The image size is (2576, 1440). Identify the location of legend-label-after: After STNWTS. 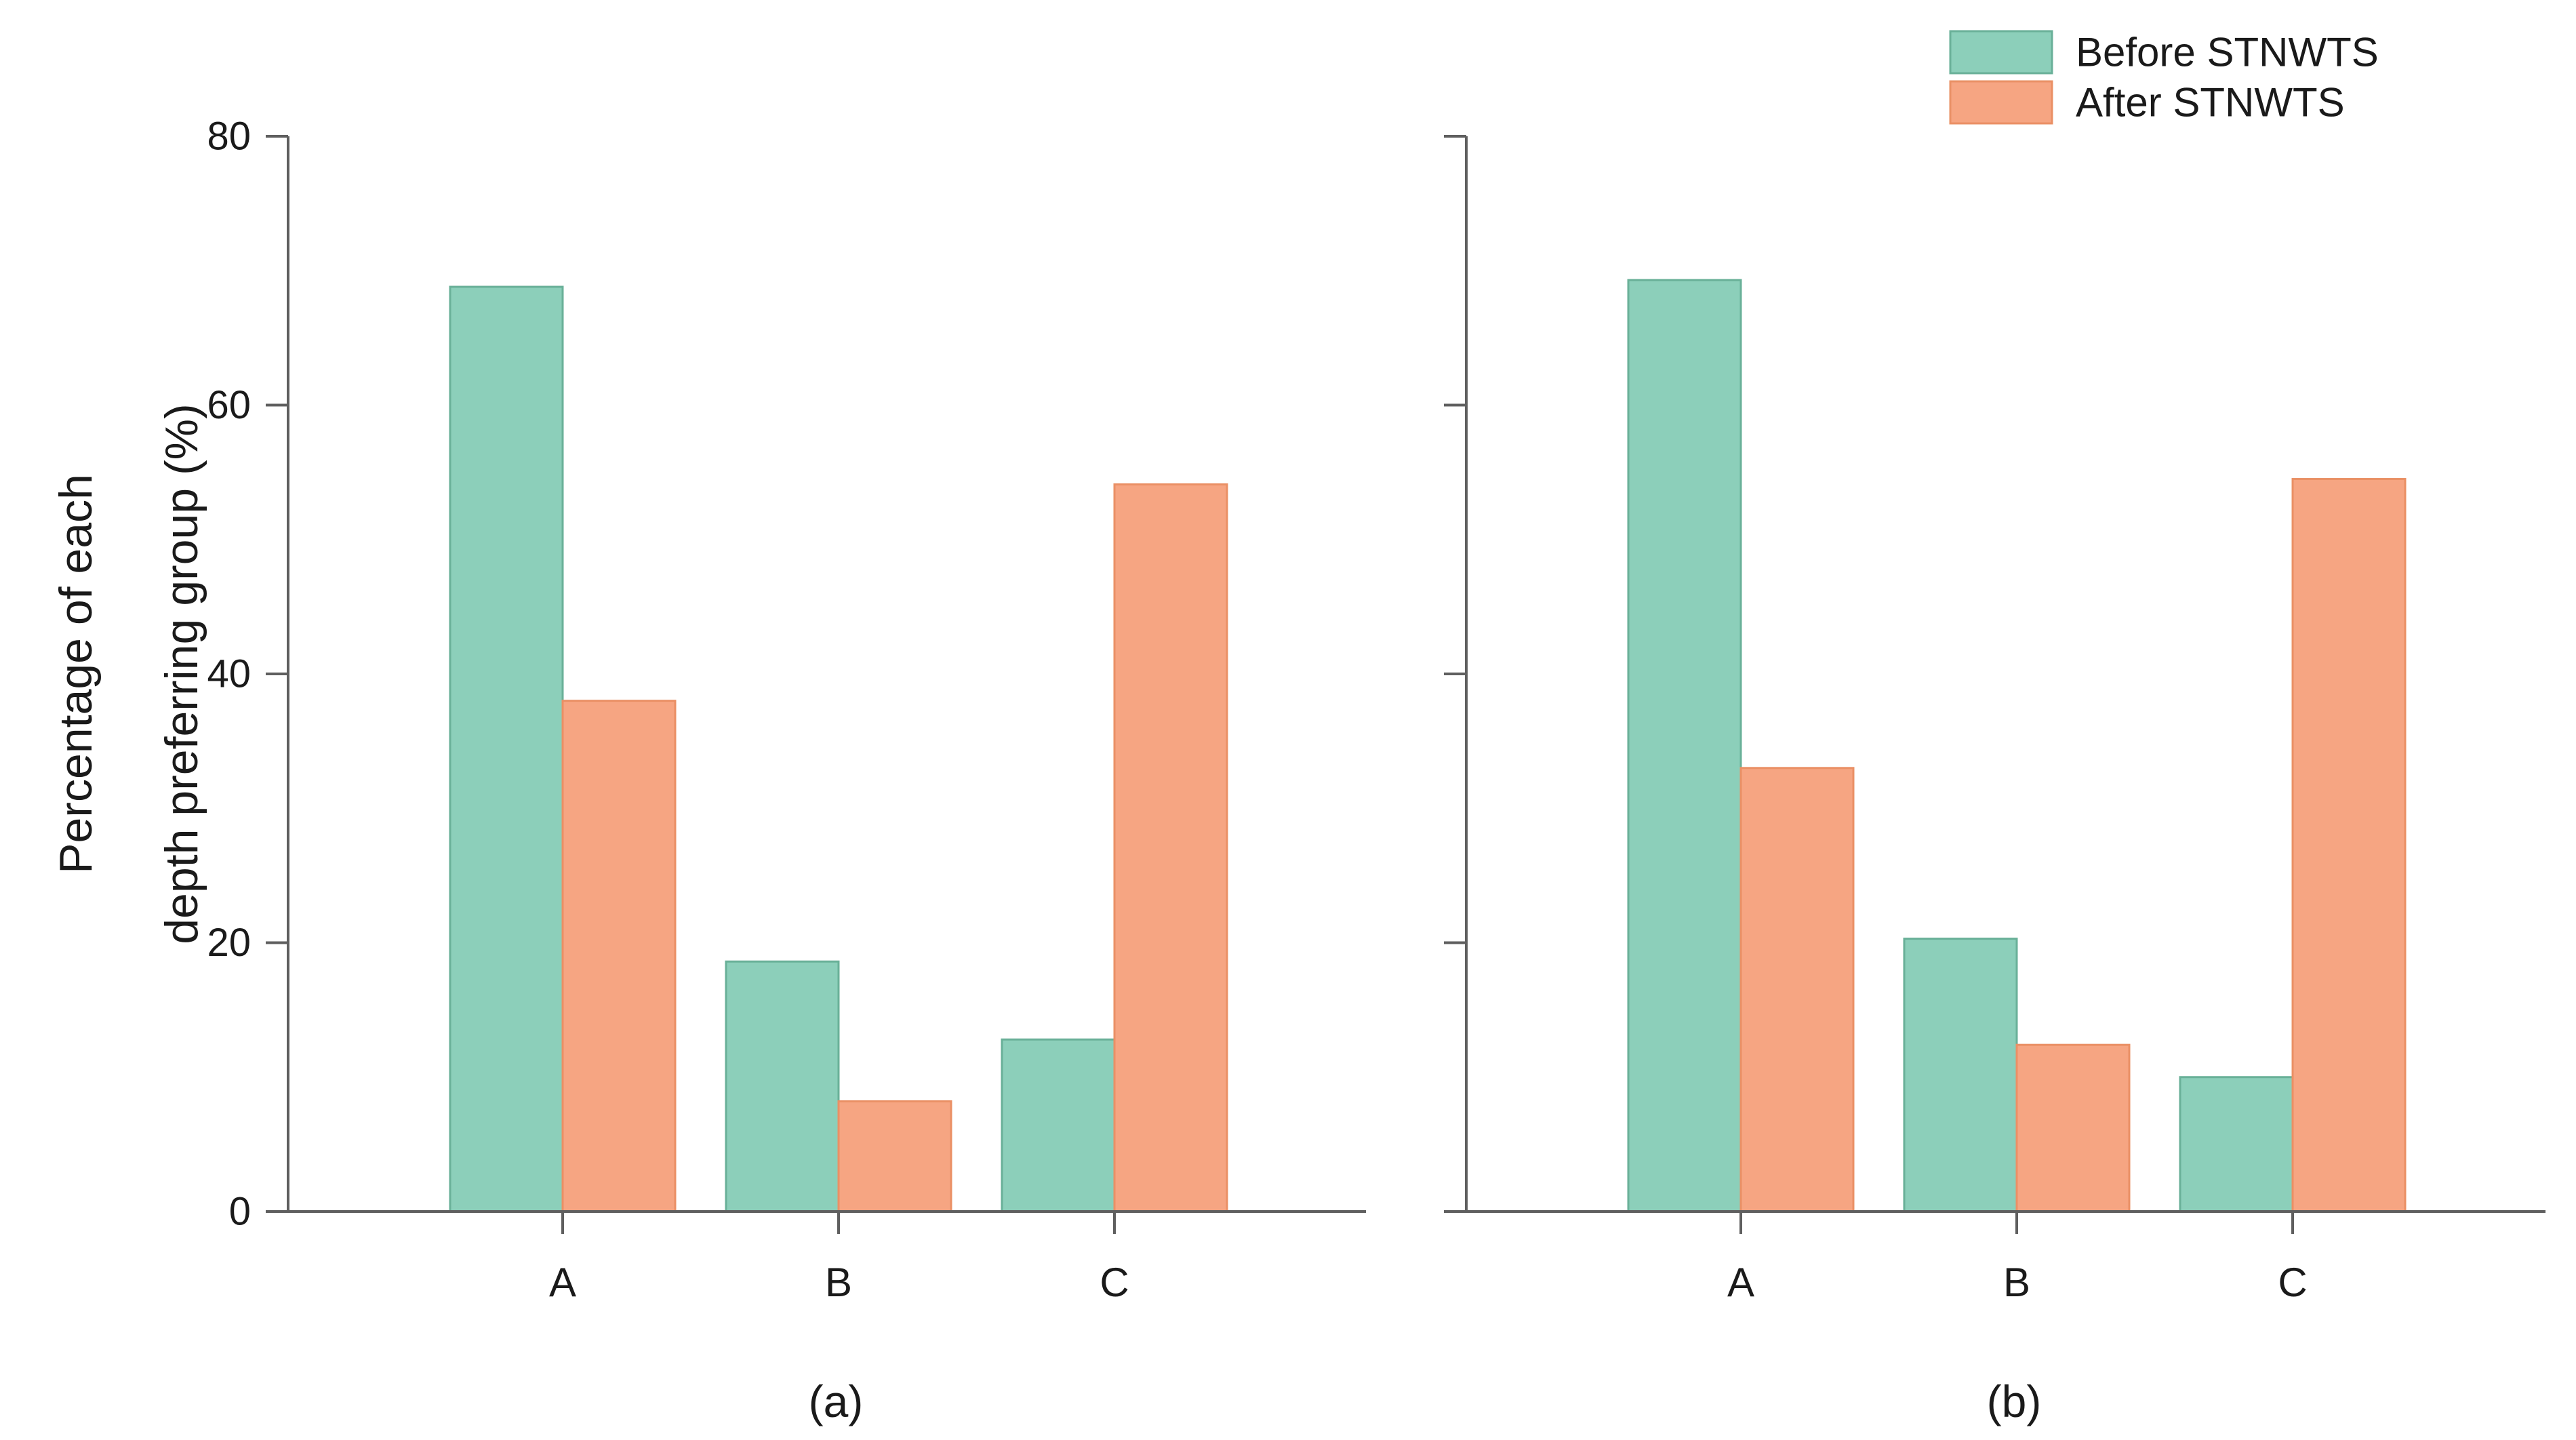
(2210, 102).